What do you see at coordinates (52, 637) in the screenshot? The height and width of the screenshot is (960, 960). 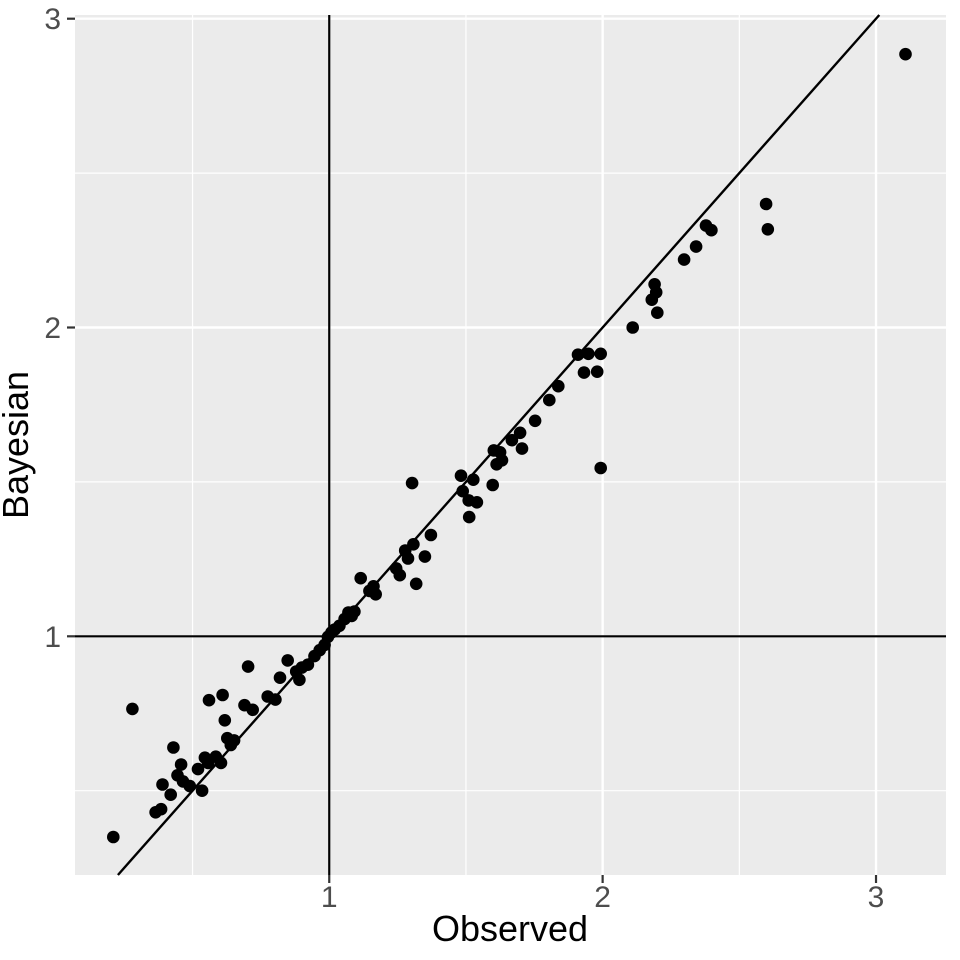 I see `y-tick-label: 1` at bounding box center [52, 637].